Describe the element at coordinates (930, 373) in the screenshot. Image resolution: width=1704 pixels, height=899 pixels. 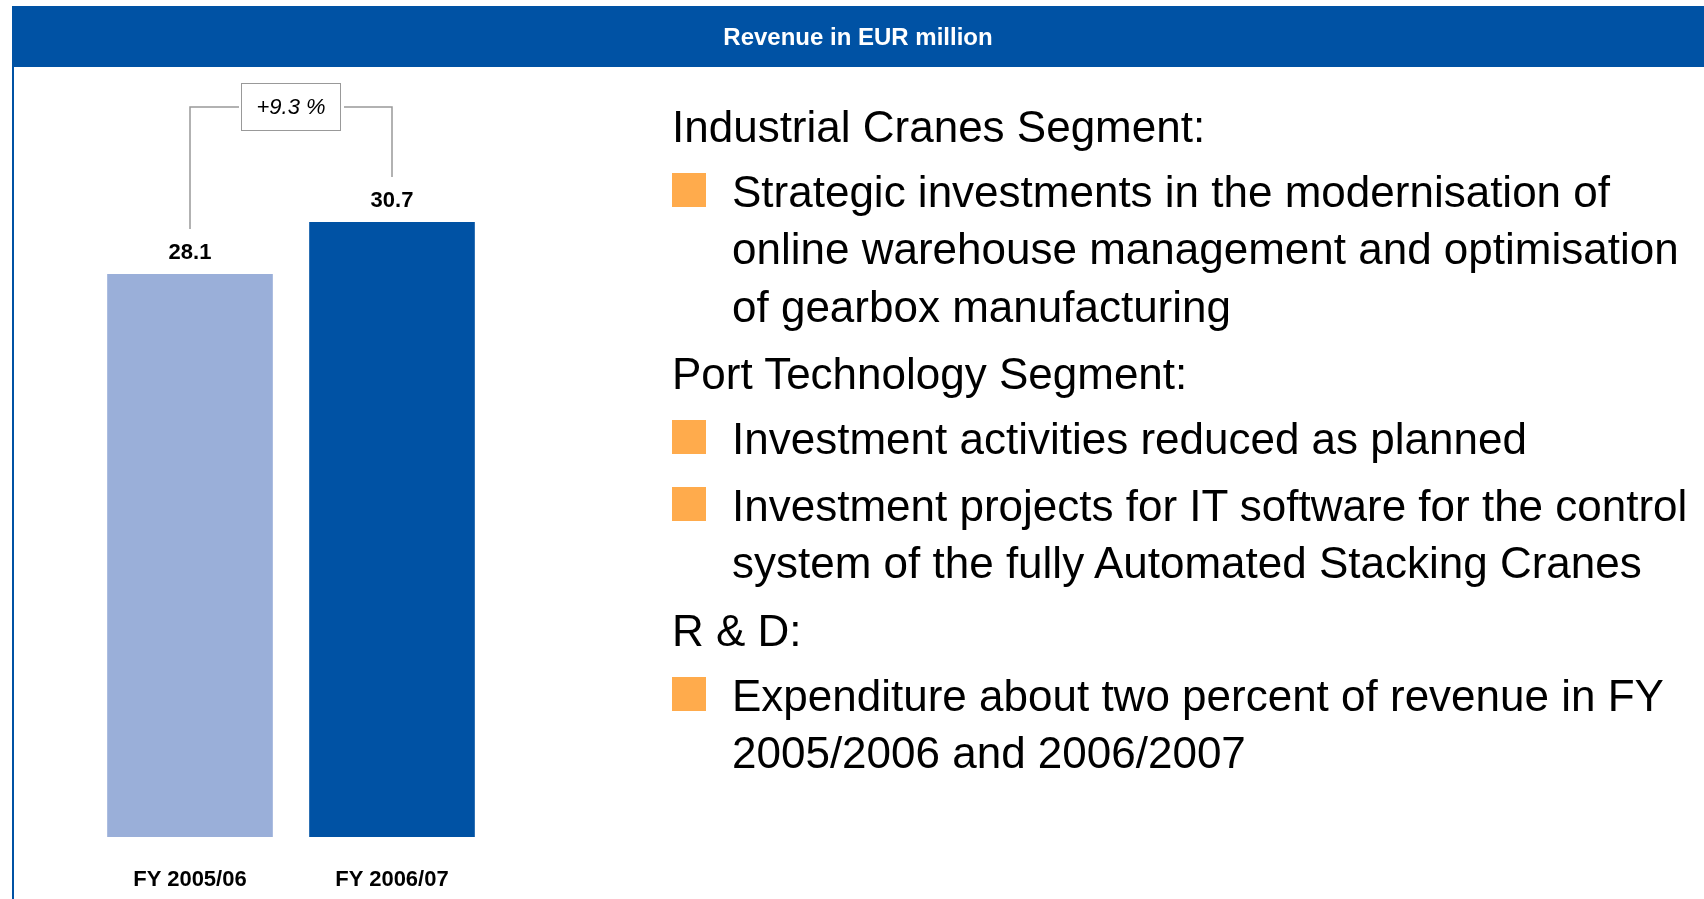
I see `text: Port Technology Segment:` at that location.